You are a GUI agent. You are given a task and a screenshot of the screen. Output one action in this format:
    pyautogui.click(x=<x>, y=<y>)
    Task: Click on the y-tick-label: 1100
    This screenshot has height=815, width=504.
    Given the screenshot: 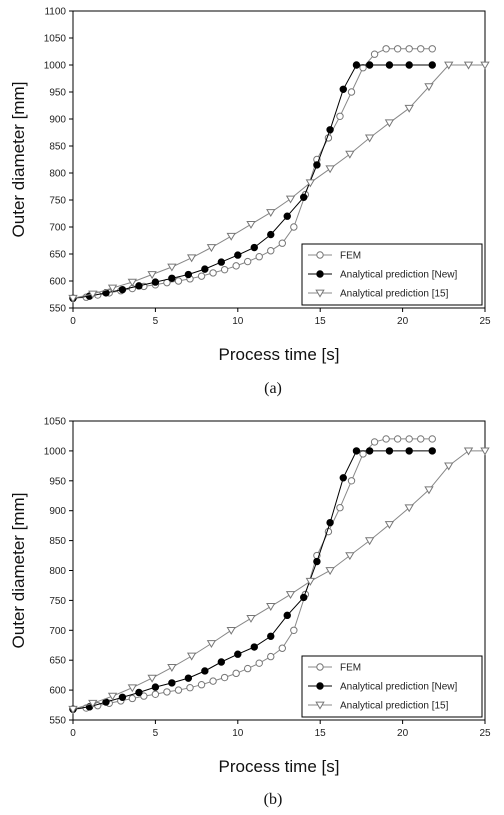 What is the action you would take?
    pyautogui.click(x=55, y=12)
    